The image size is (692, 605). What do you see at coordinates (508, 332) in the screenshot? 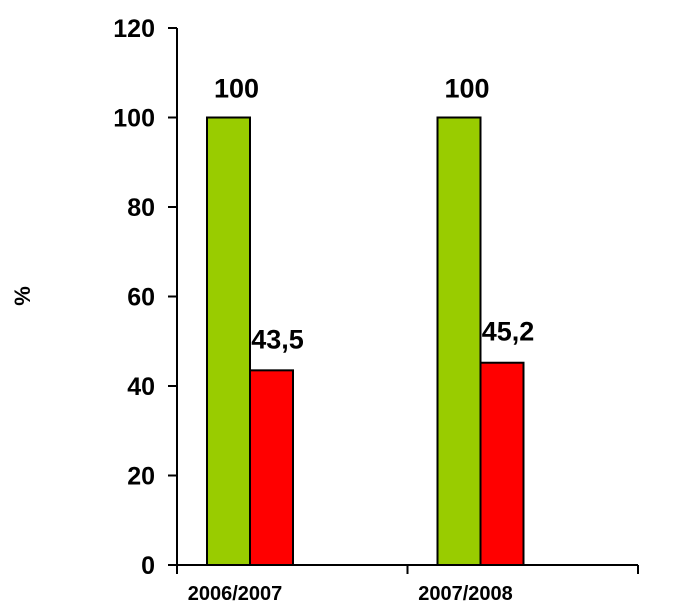
I see `data-label: 45,2` at bounding box center [508, 332].